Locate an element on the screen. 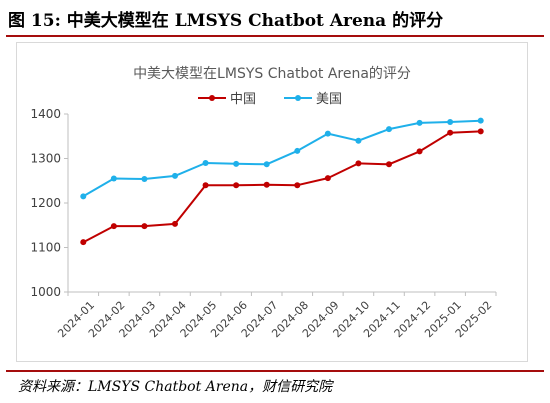  legend-label: 中国 is located at coordinates (243, 99).